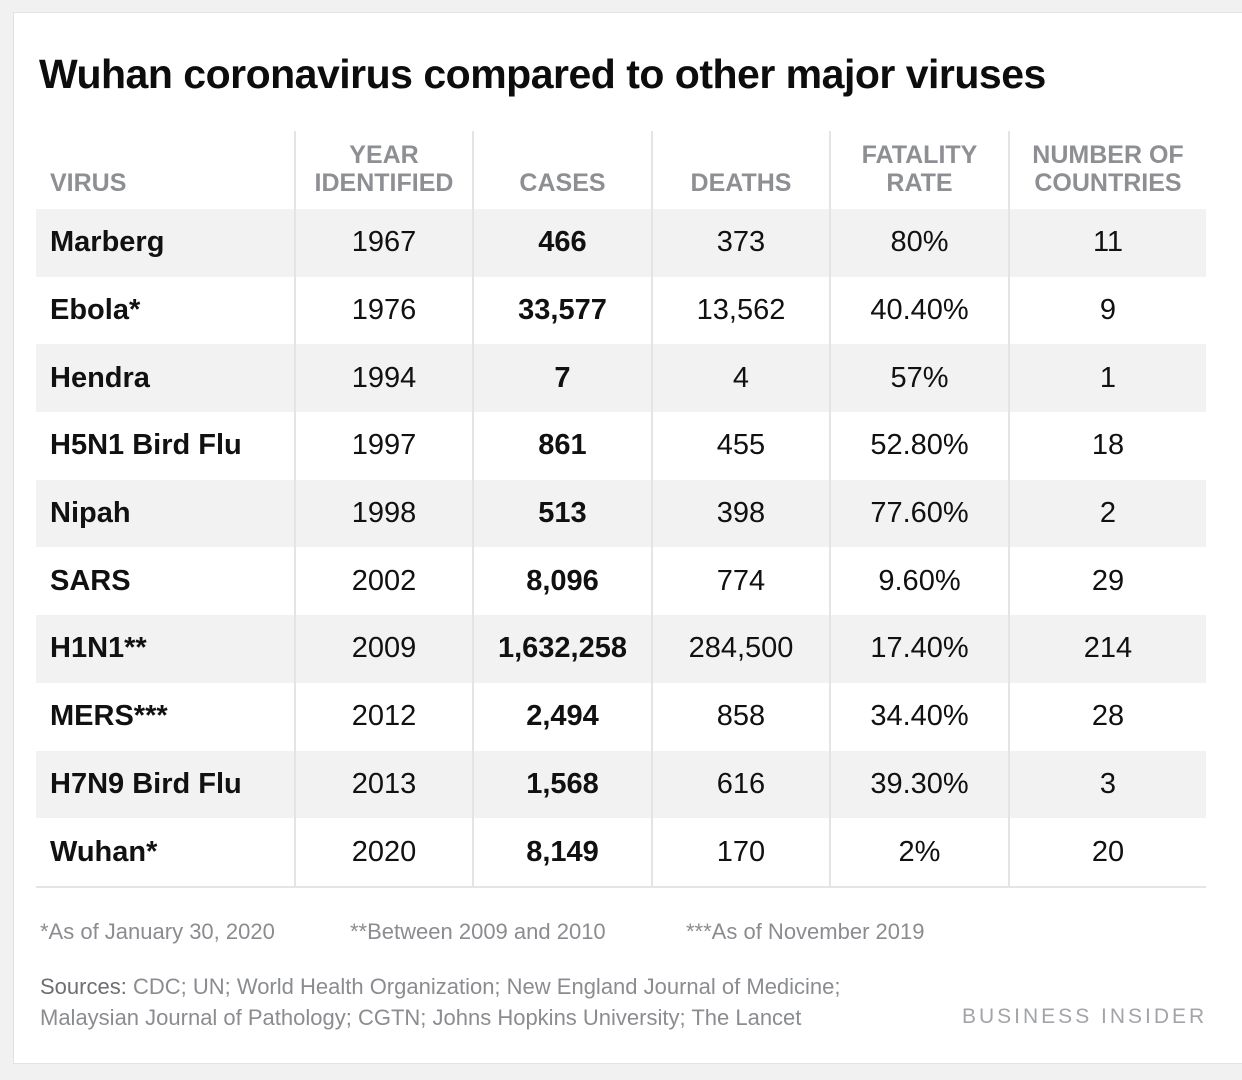 The width and height of the screenshot is (1242, 1080). What do you see at coordinates (562, 513) in the screenshot?
I see `table-cell: 513` at bounding box center [562, 513].